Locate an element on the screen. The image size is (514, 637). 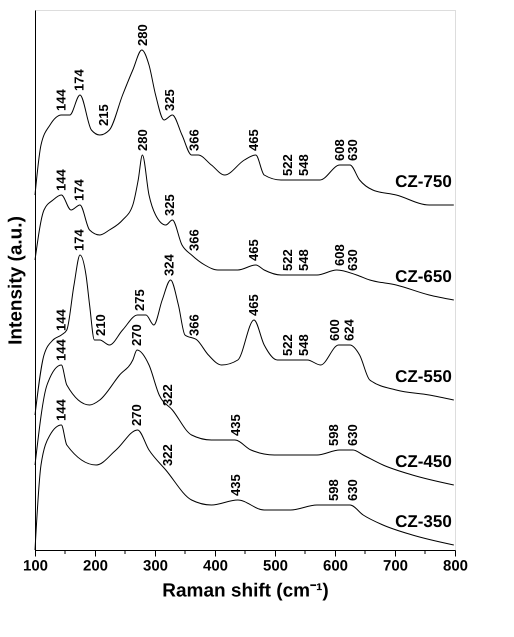
series-label: CZ-550 is located at coordinates (423, 376).